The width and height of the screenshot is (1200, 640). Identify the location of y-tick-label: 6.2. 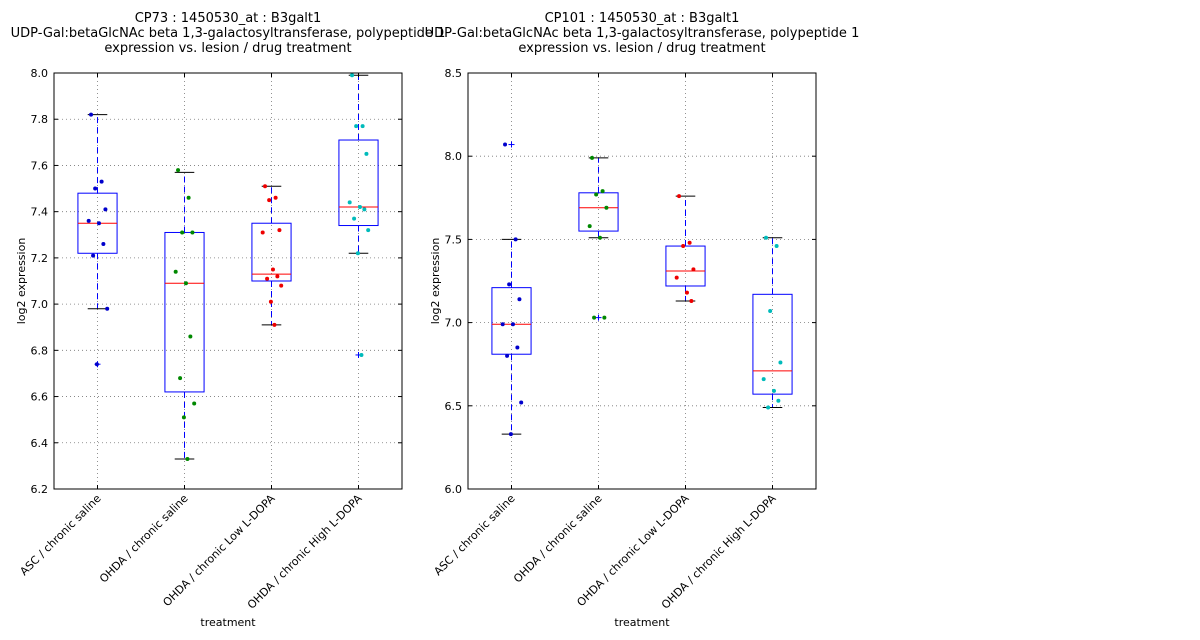
(40, 489).